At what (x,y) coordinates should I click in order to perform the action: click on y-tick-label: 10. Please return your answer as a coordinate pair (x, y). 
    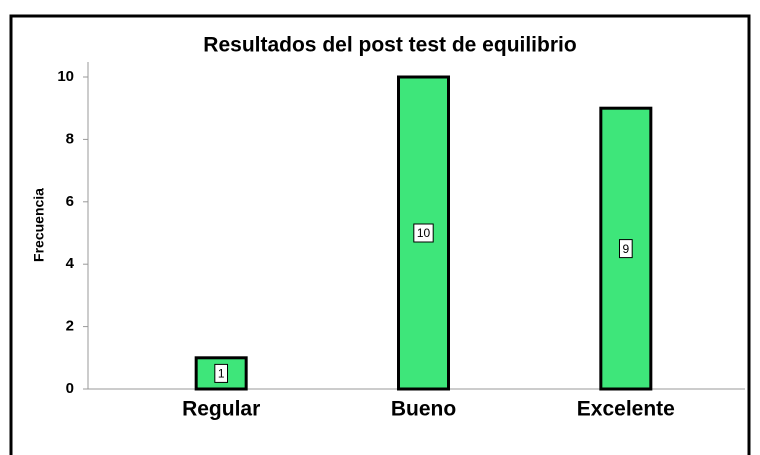
    Looking at the image, I should click on (65, 76).